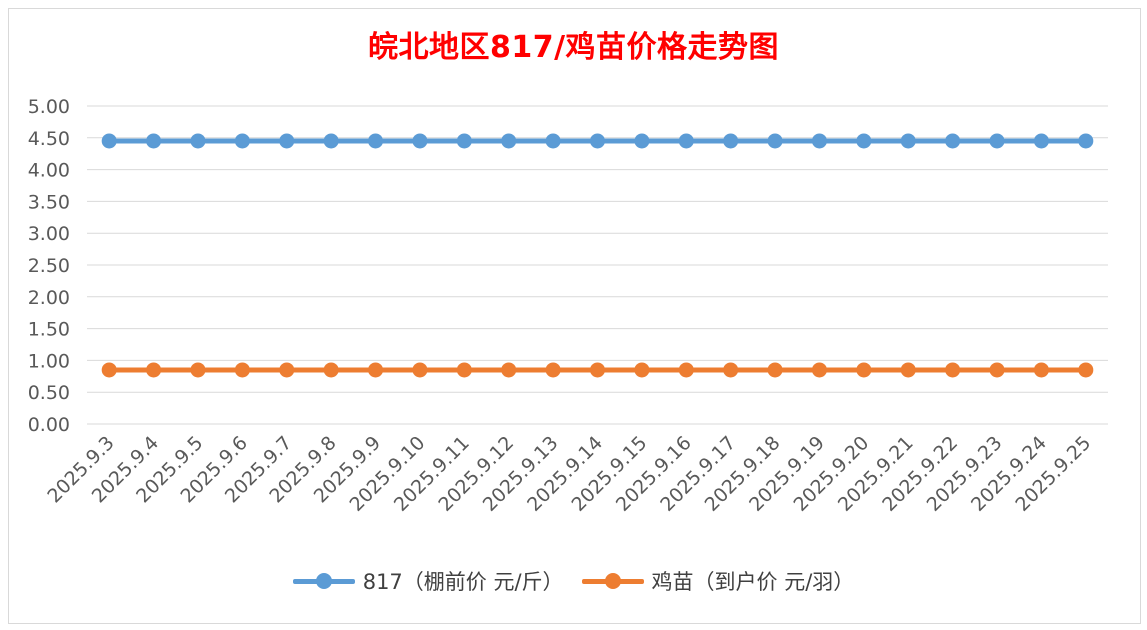 The width and height of the screenshot is (1147, 630). I want to click on legend-label-chick: 鸡苗（到户价 元/羽）, so click(753, 582).